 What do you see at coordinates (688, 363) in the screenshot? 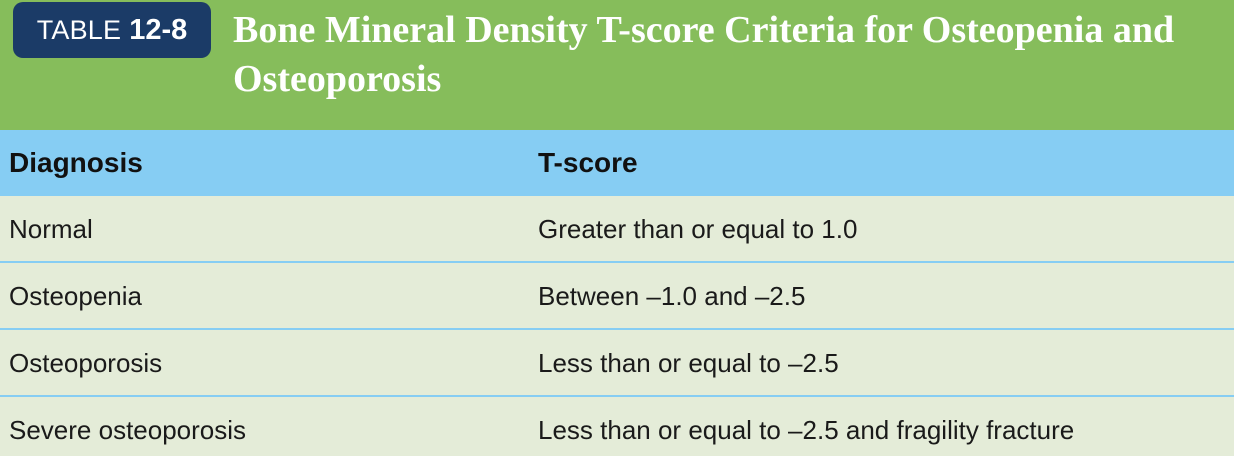
I see `t-score-cell: Less than or equal to –2.5` at bounding box center [688, 363].